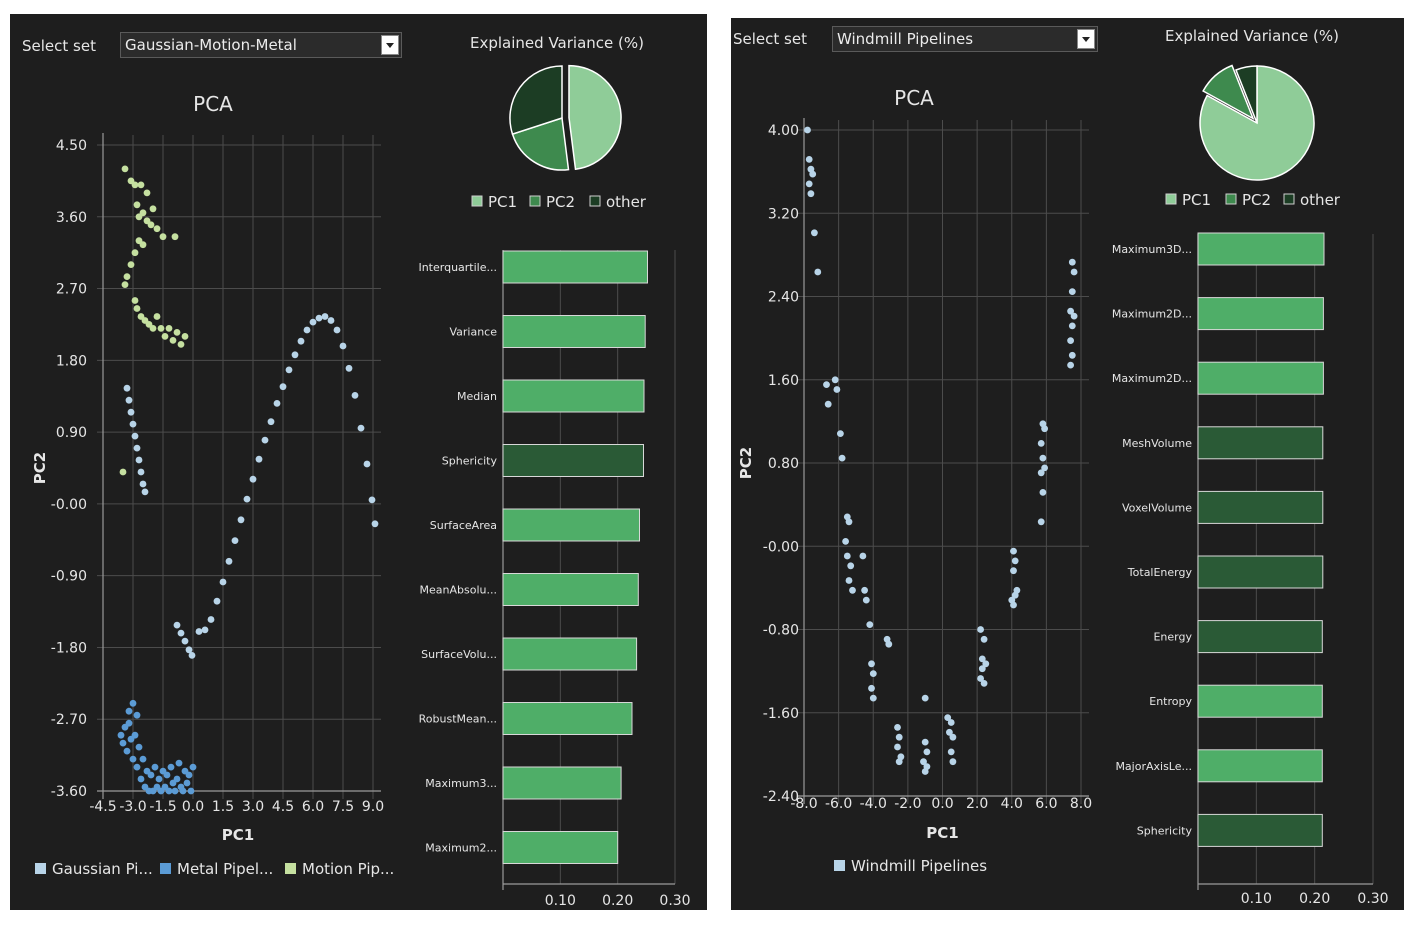 The image size is (1424, 926). What do you see at coordinates (1256, 899) in the screenshot?
I see `x-tick-label: 0.10` at bounding box center [1256, 899].